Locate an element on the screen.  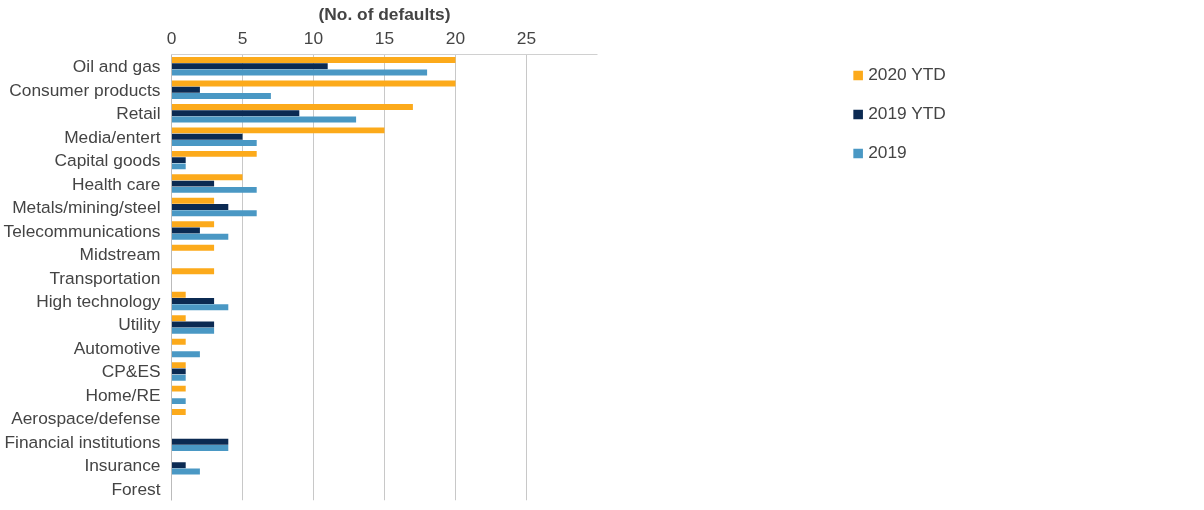
legend-label: 2020 YTD is located at coordinates (907, 74).